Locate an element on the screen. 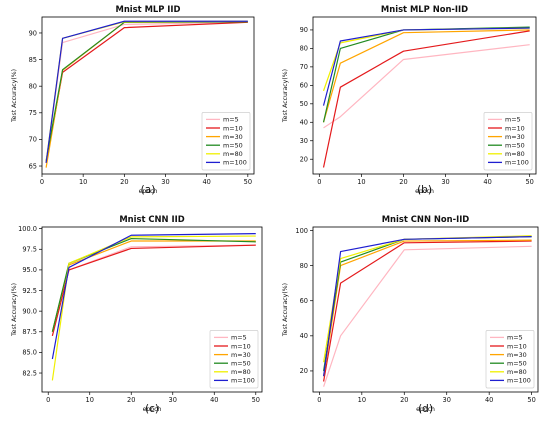 This screenshot has width=550, height=431. y-tick-label: 85 is located at coordinates (33, 60).